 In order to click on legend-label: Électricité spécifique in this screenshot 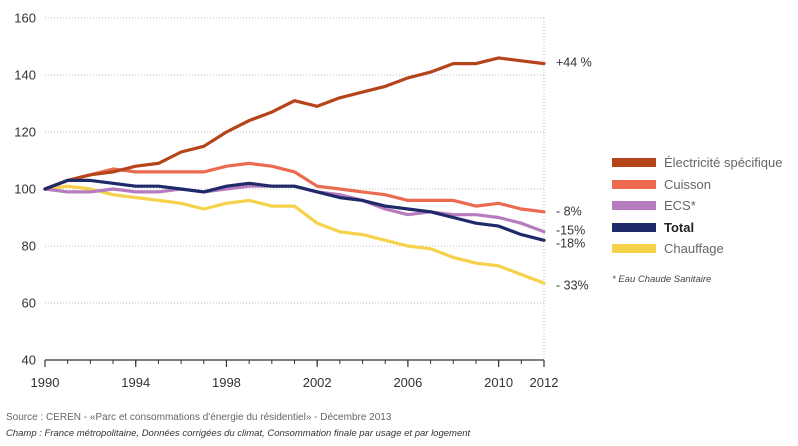, I will do `click(723, 163)`.